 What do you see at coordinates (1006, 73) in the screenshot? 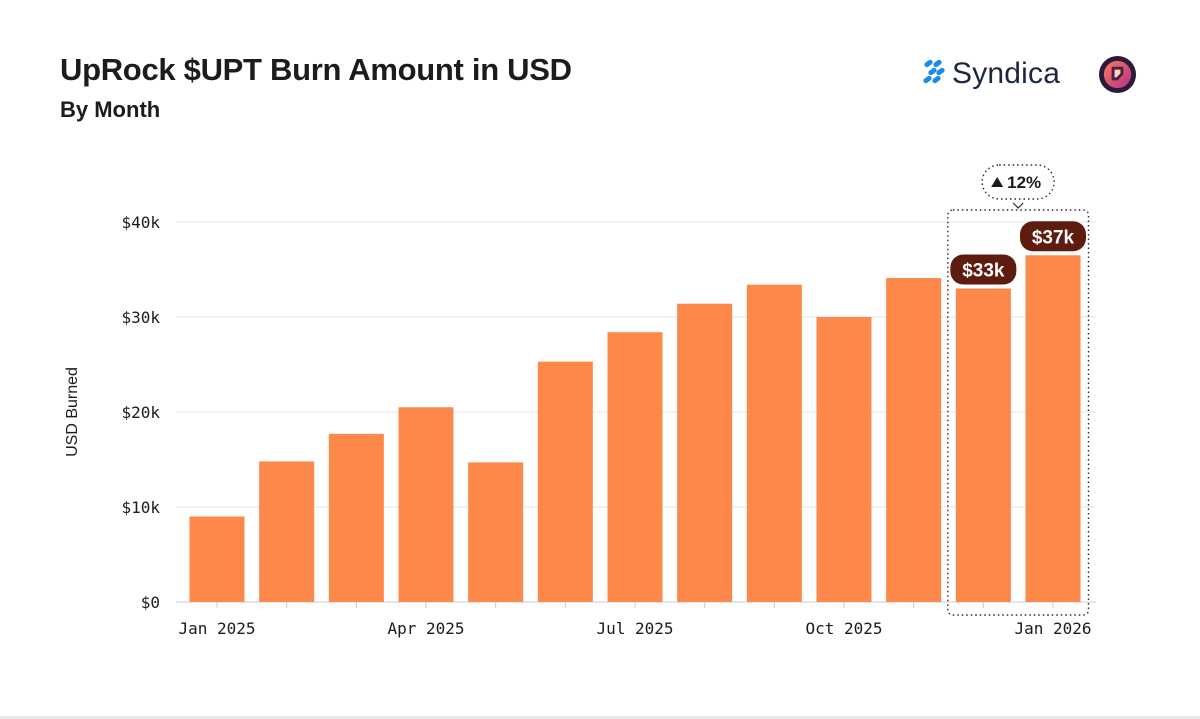
I see `brand-name: Syndica` at bounding box center [1006, 73].